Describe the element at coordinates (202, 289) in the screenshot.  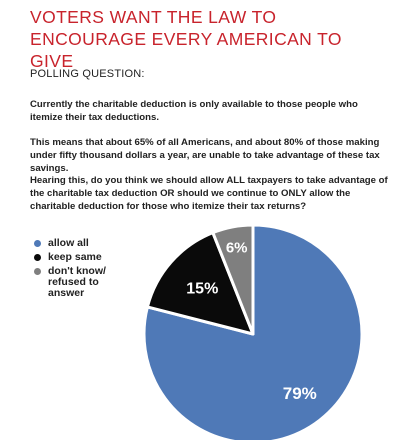
I see `pie-label-keep-same: 15%` at that location.